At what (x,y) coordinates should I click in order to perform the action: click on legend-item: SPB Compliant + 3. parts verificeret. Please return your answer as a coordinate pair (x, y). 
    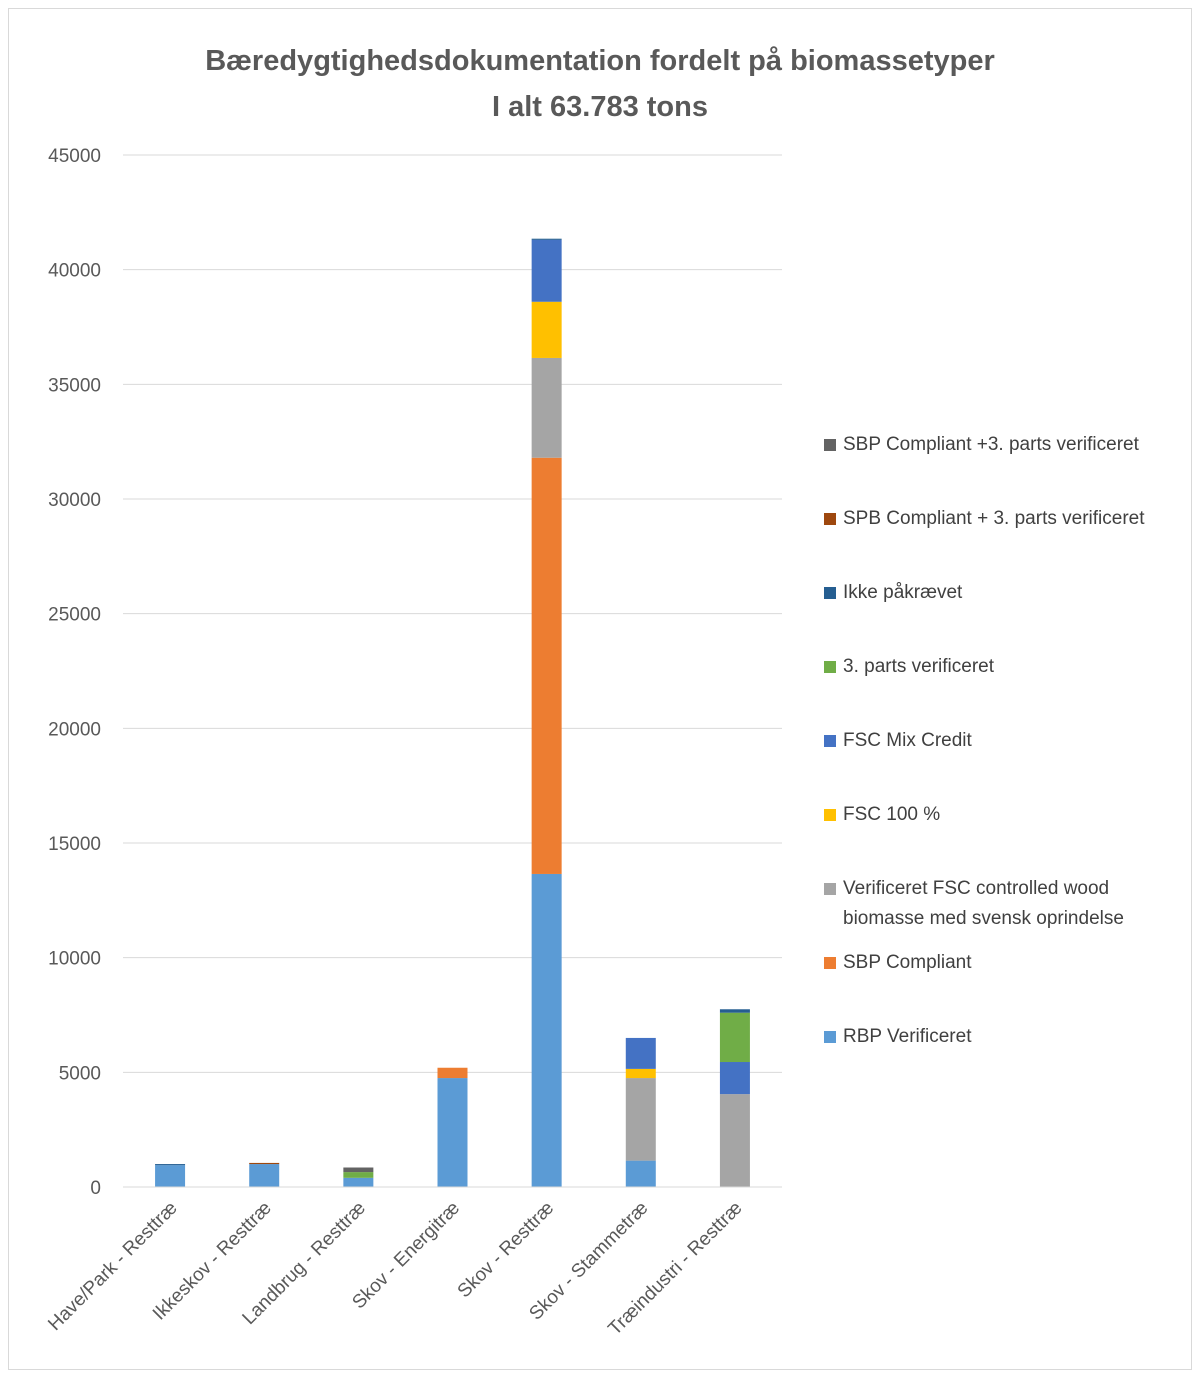
    Looking at the image, I should click on (1008, 519).